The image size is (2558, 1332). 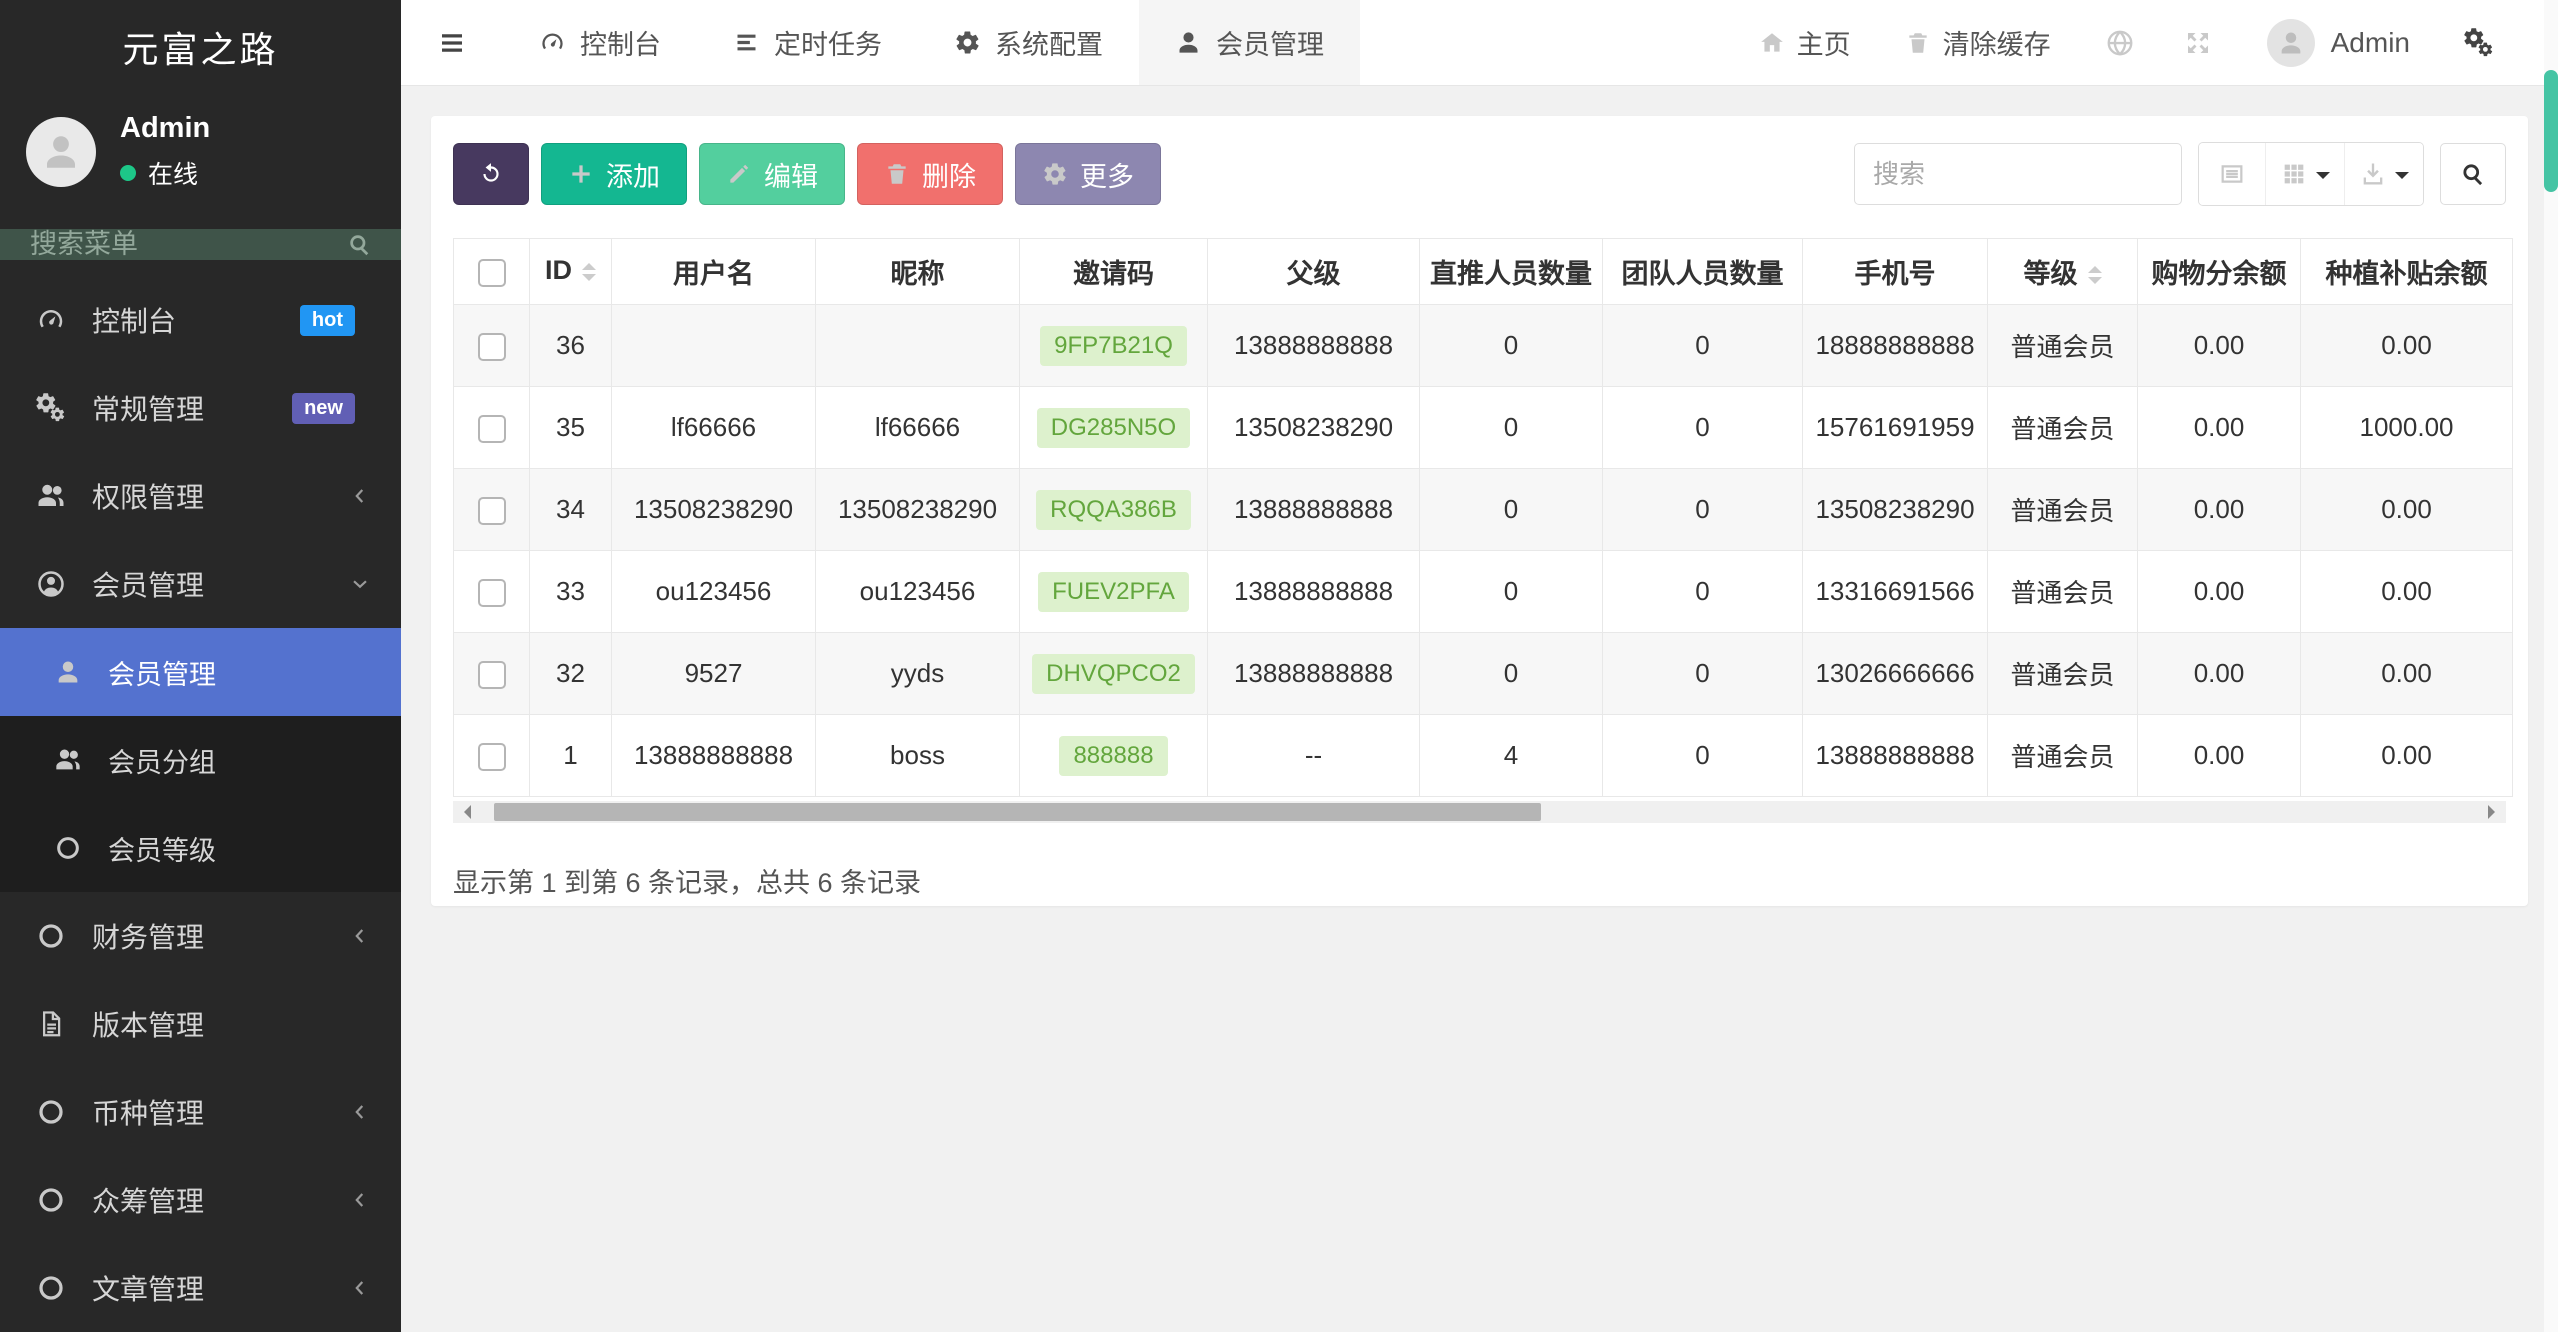 I want to click on cell-nickname: lf66666, so click(x=917, y=427).